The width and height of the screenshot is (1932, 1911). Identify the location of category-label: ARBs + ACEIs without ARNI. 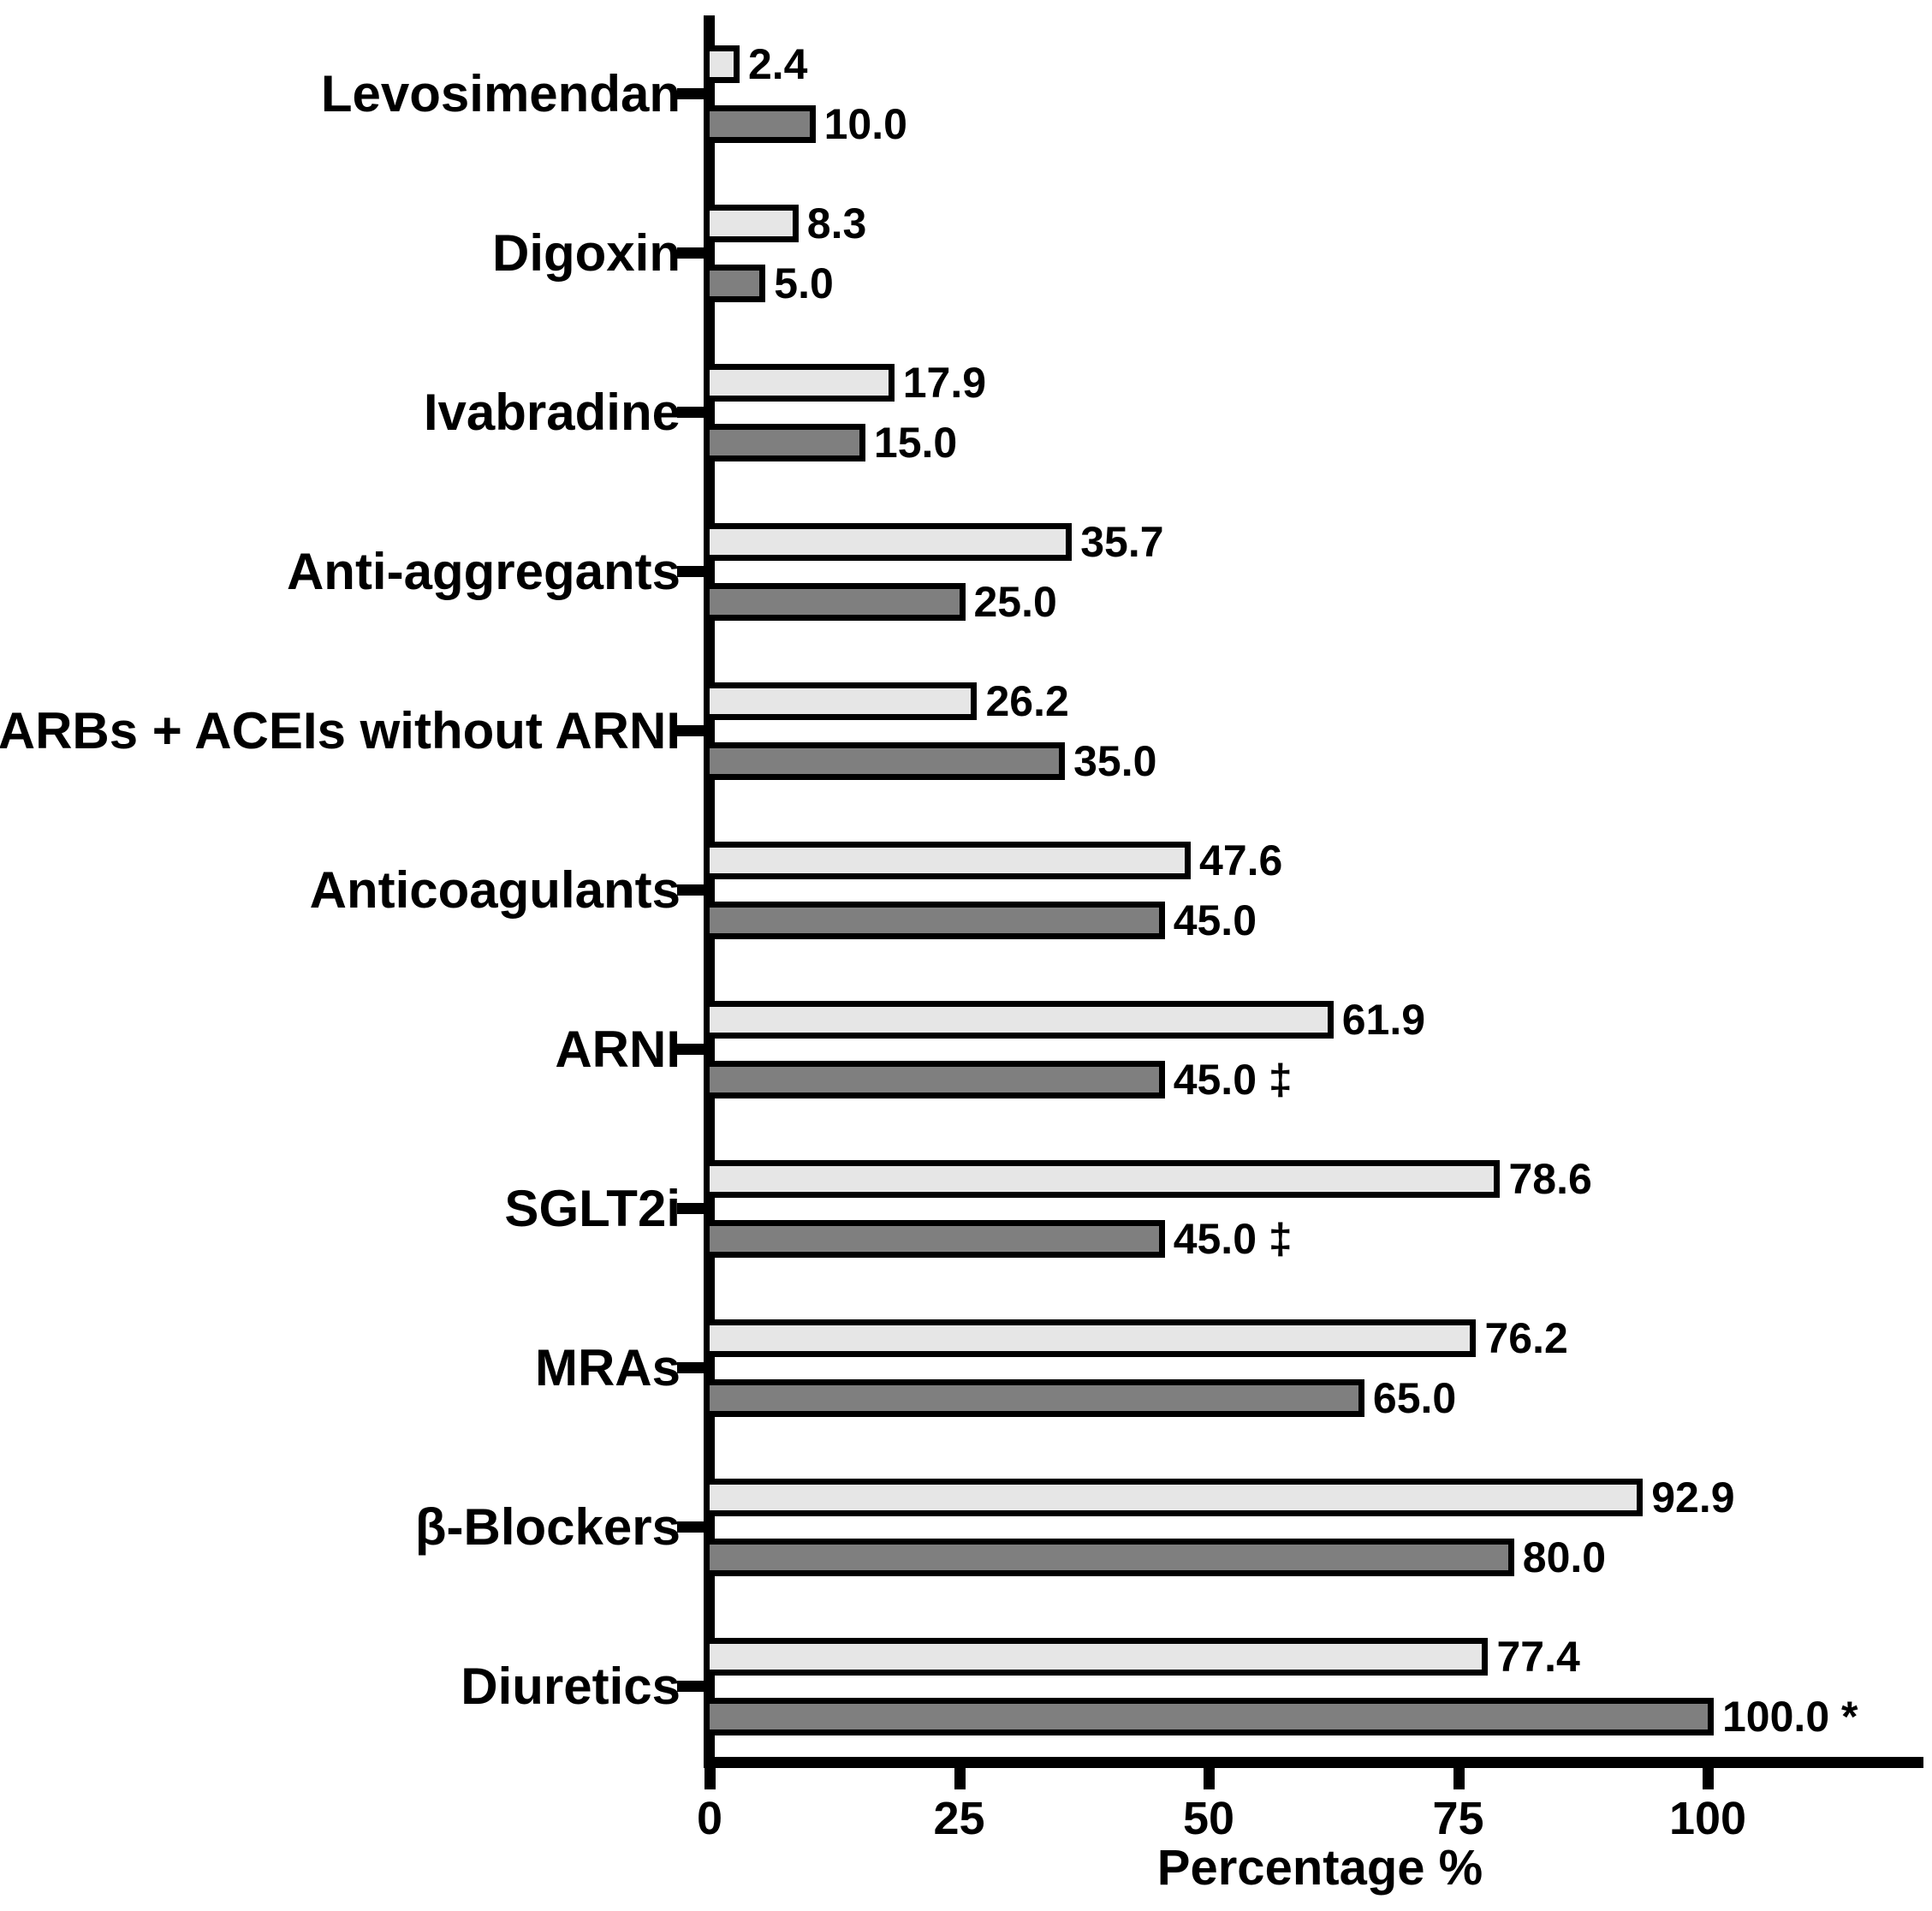
(340, 731).